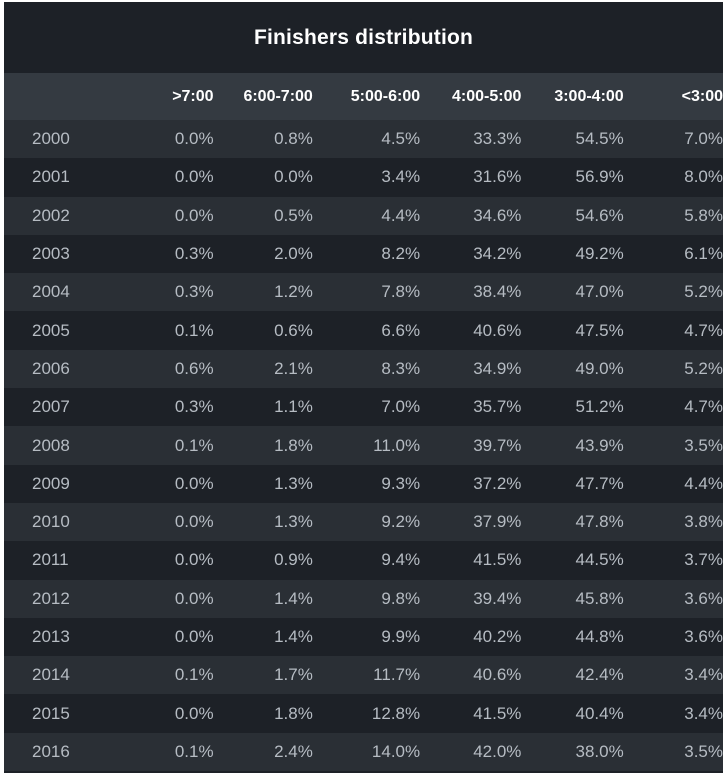 The image size is (727, 779). I want to click on percent-cell: 43.9%, so click(599, 445).